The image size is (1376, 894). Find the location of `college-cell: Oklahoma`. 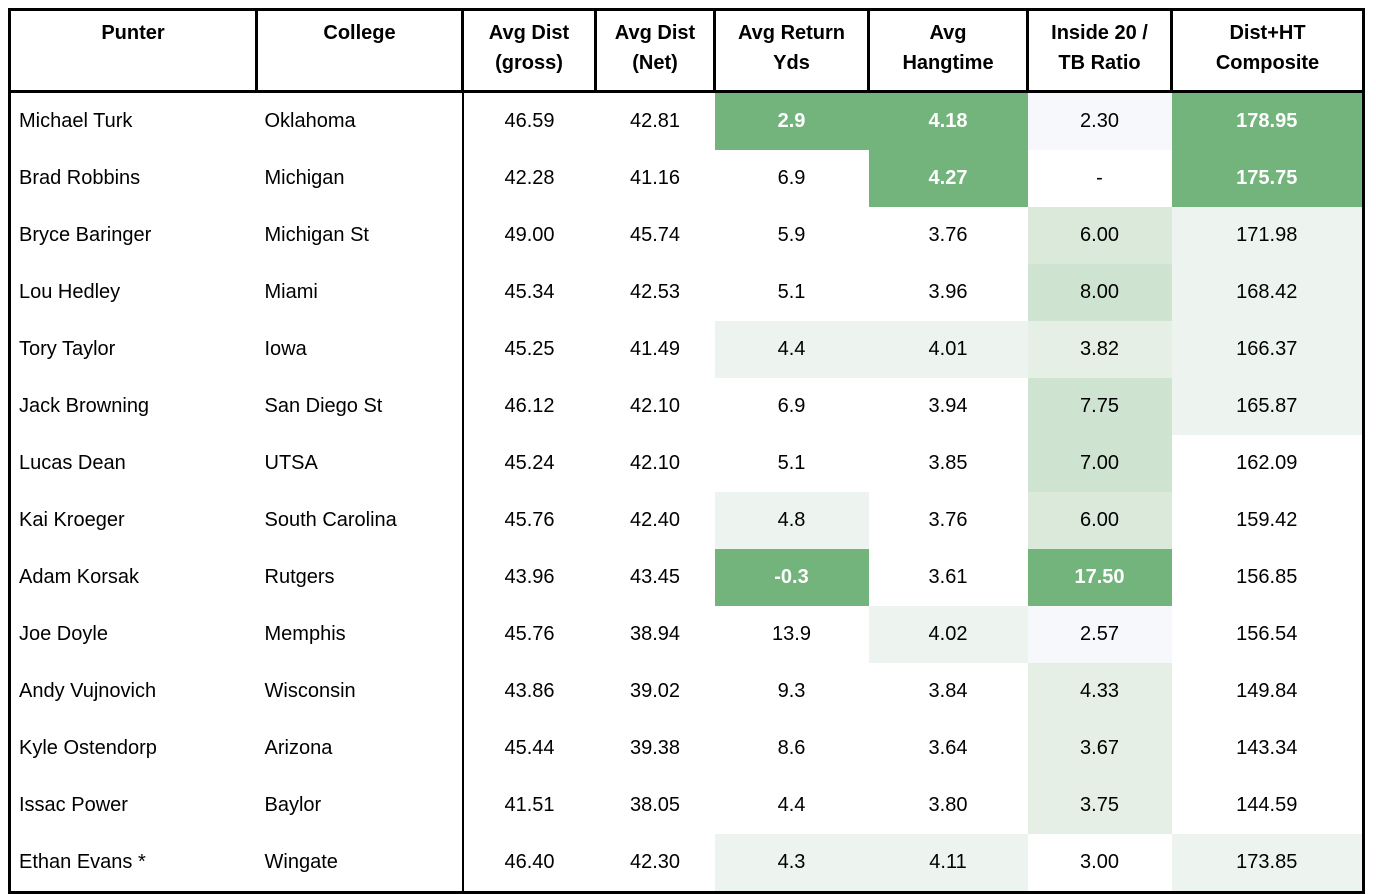

college-cell: Oklahoma is located at coordinates (359, 120).